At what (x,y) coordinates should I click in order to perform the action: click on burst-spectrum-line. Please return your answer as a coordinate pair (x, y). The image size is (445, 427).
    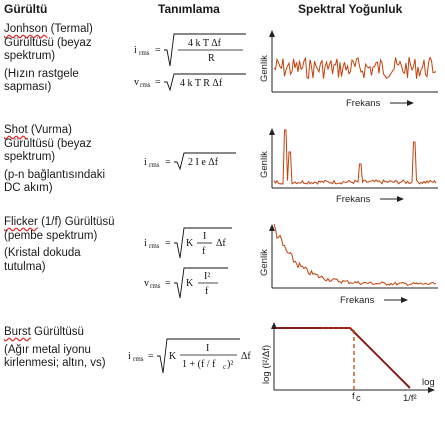
    Looking at the image, I should click on (343, 358).